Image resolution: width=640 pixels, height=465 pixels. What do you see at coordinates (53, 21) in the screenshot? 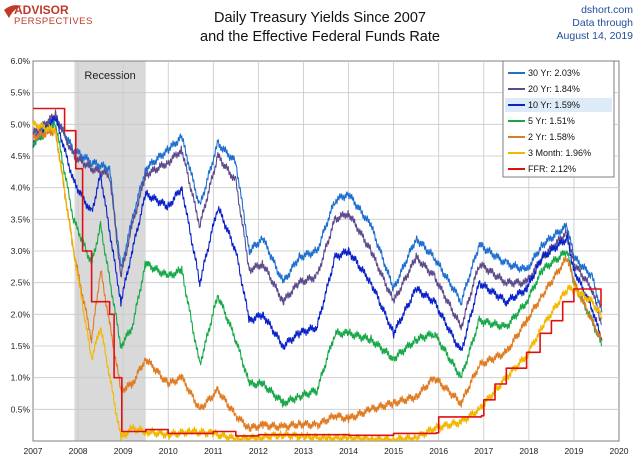
I see `logo-tagline: PERSPECTIVES` at bounding box center [53, 21].